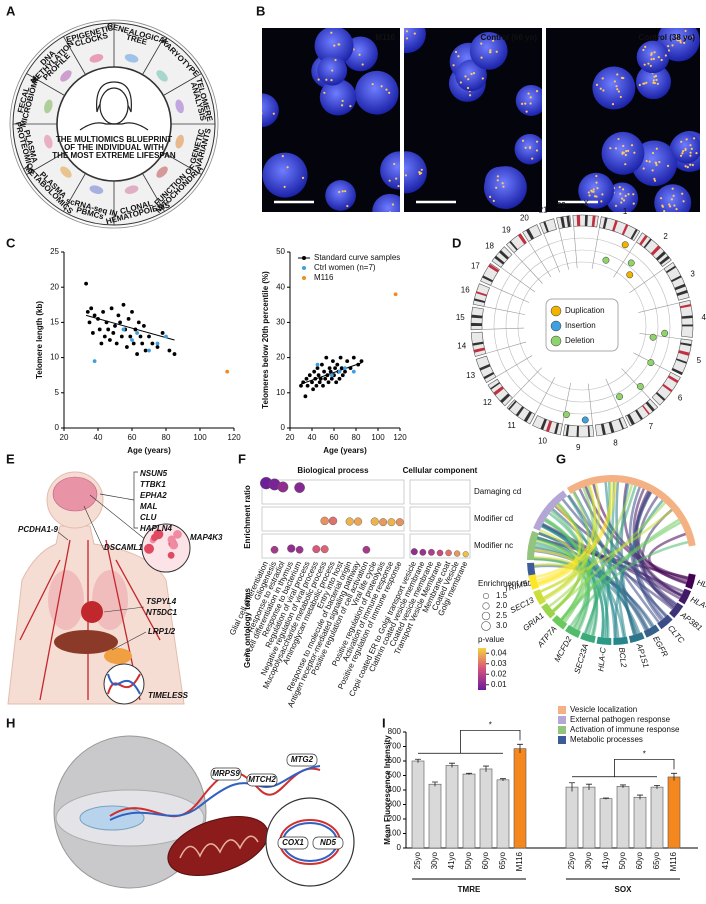 The height and width of the screenshot is (904, 706). I want to click on gene-label: COX1, so click(293, 842).